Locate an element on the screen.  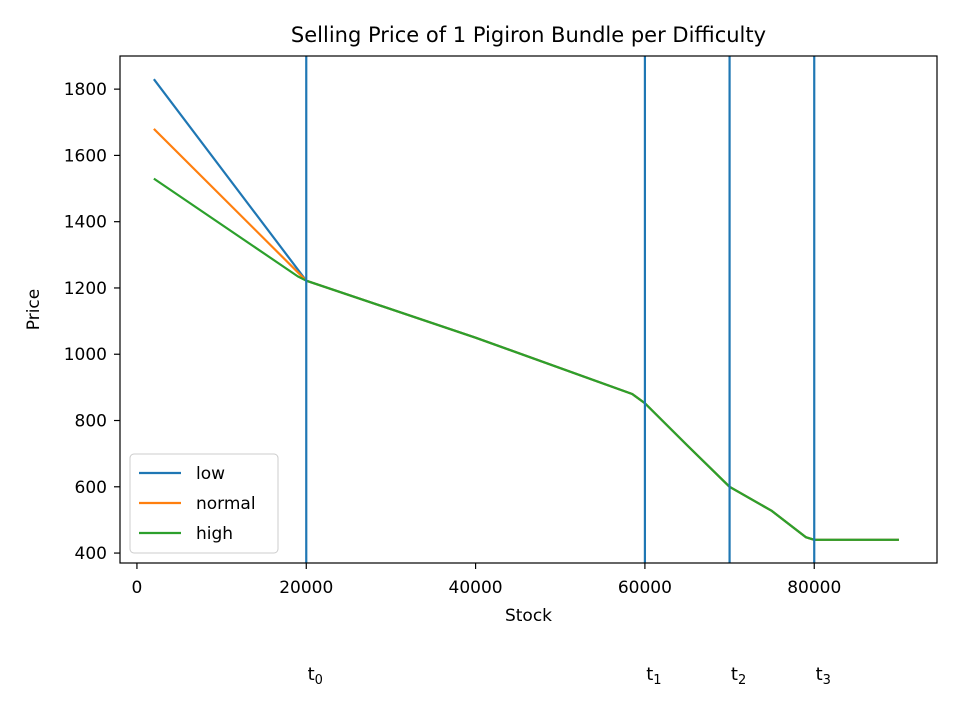
x-tick-label-4: 80000 is located at coordinates (814, 588).